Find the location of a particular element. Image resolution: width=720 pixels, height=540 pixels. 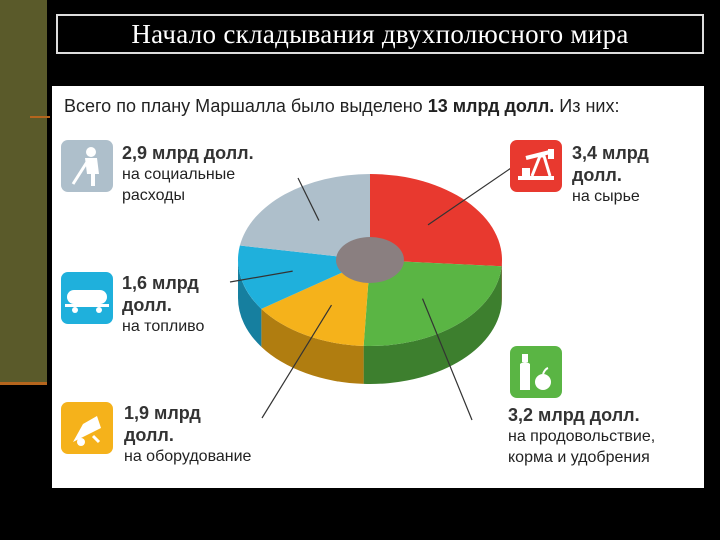

raw-materials-amount-line1: 3,4 млрд is located at coordinates (610, 153).